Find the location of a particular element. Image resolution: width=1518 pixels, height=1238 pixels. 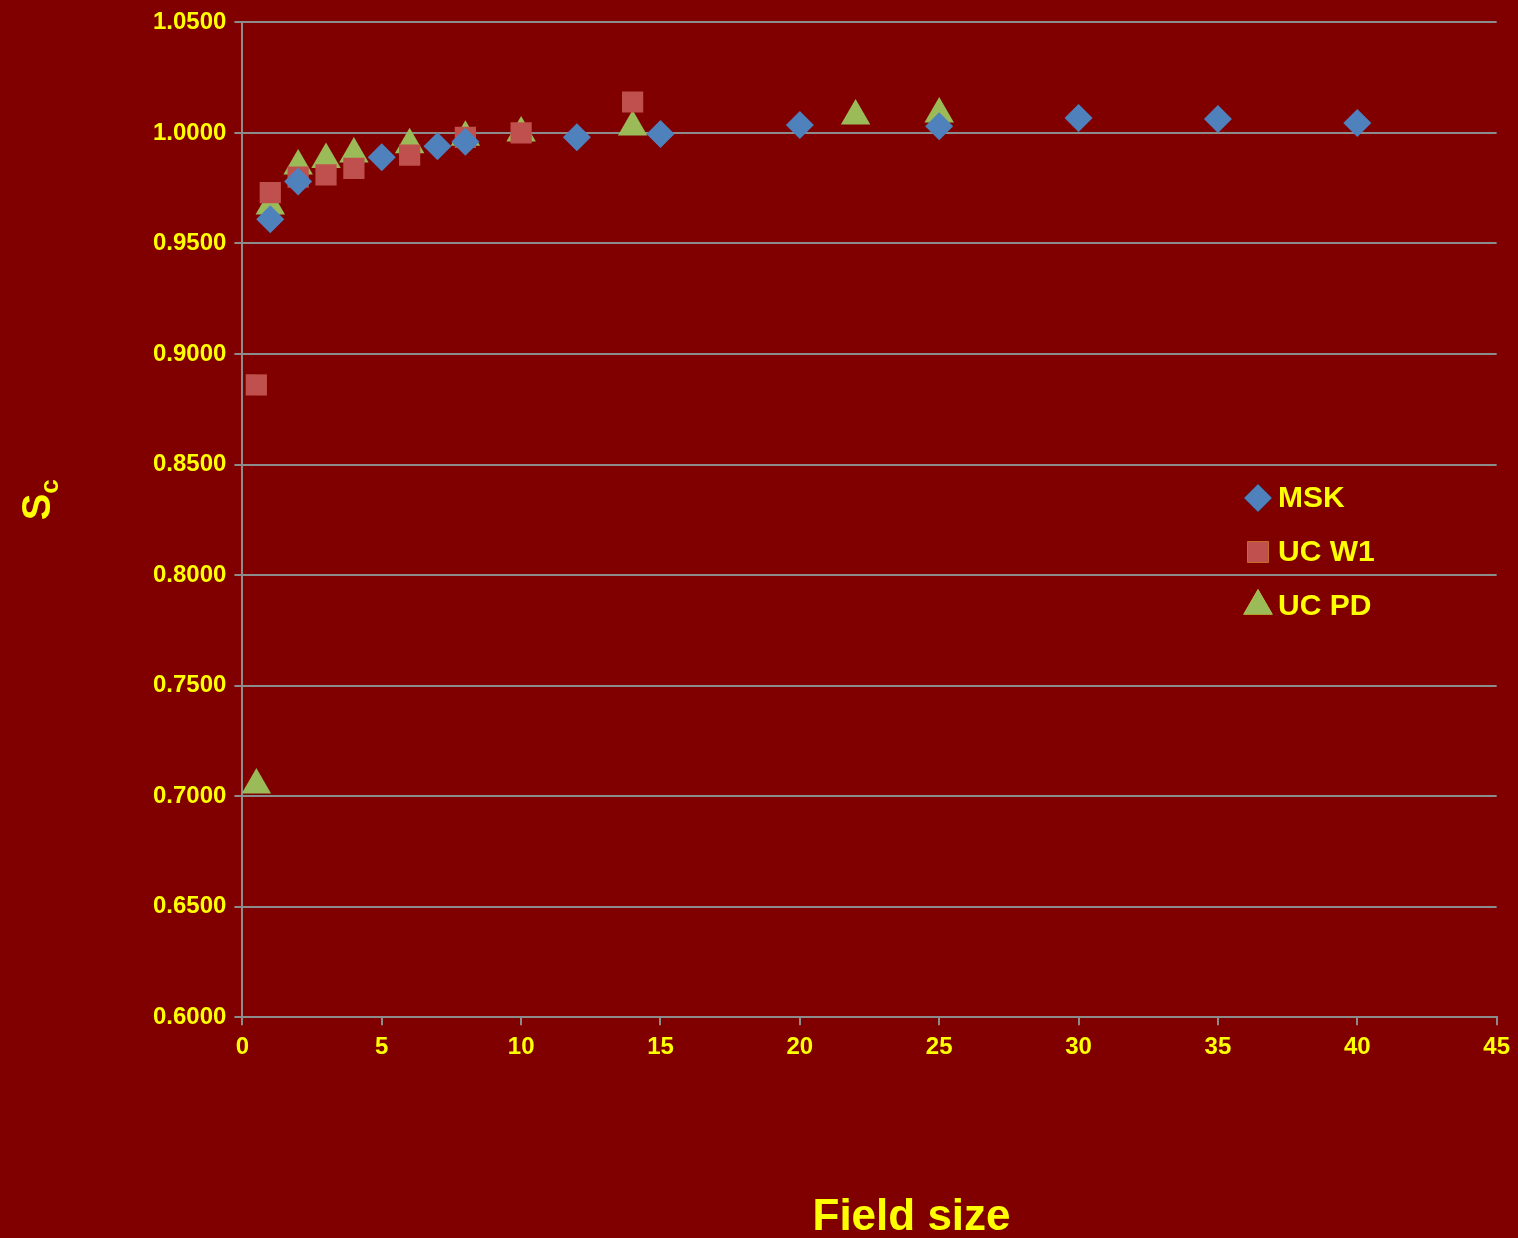

x-tick-label: 5 is located at coordinates (382, 1046).